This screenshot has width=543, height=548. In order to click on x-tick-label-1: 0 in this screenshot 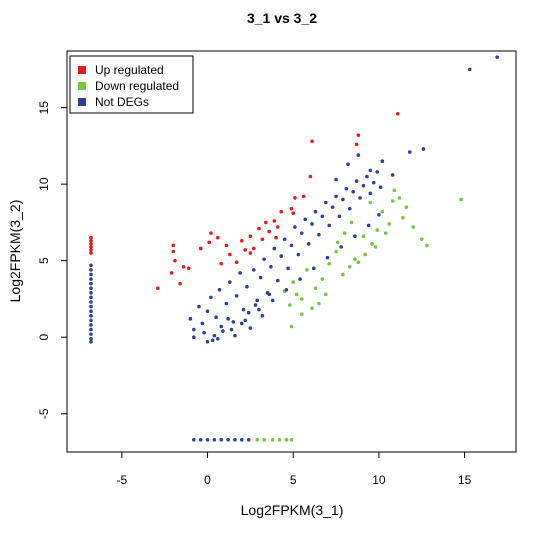, I will do `click(207, 480)`.